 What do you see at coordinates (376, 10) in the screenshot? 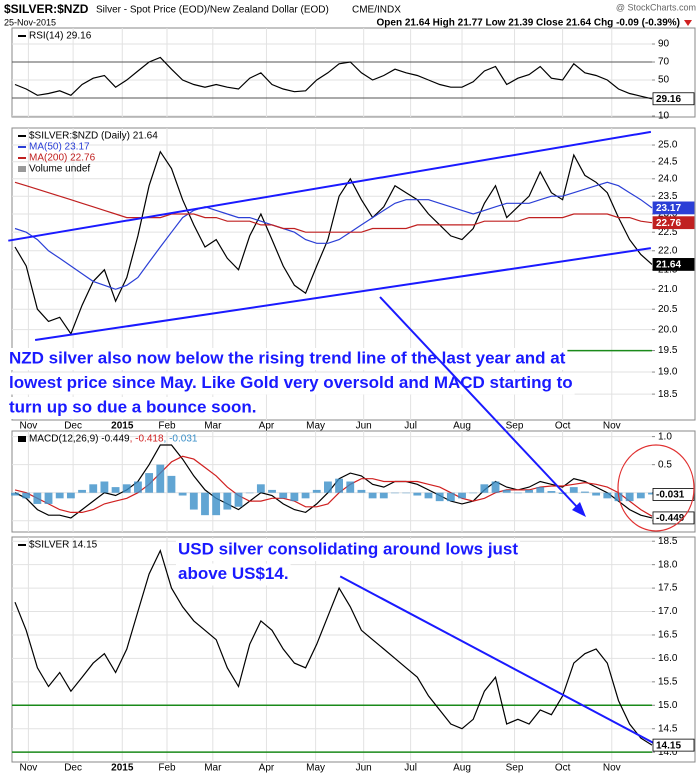
I see `exchange: CME/INDX` at bounding box center [376, 10].